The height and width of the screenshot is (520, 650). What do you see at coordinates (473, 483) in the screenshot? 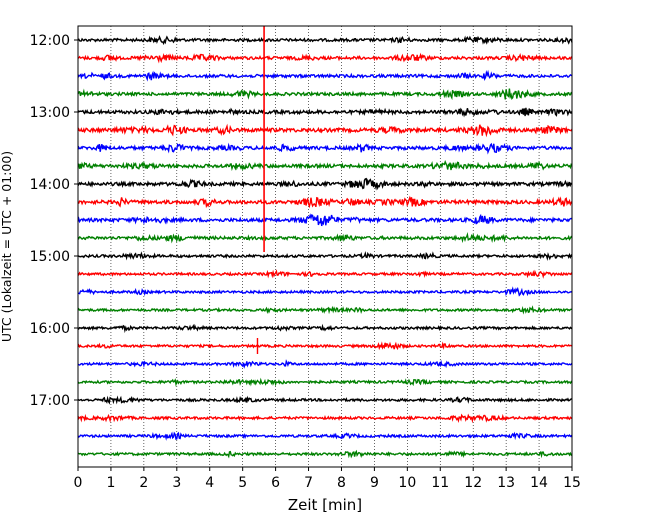
I see `x-tick-label: 12` at bounding box center [473, 483].